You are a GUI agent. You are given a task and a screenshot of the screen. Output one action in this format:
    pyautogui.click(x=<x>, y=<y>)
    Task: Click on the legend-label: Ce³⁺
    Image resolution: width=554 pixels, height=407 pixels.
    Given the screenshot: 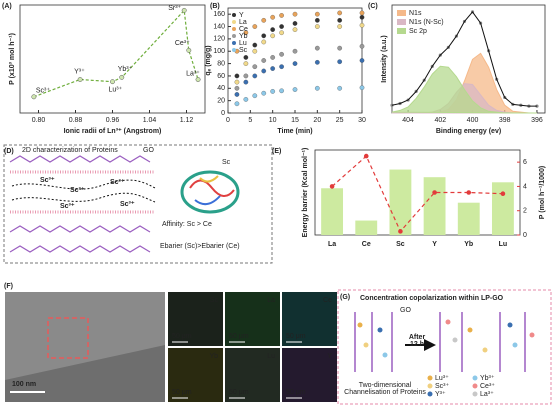 What is the action you would take?
    pyautogui.click(x=487, y=386)
    